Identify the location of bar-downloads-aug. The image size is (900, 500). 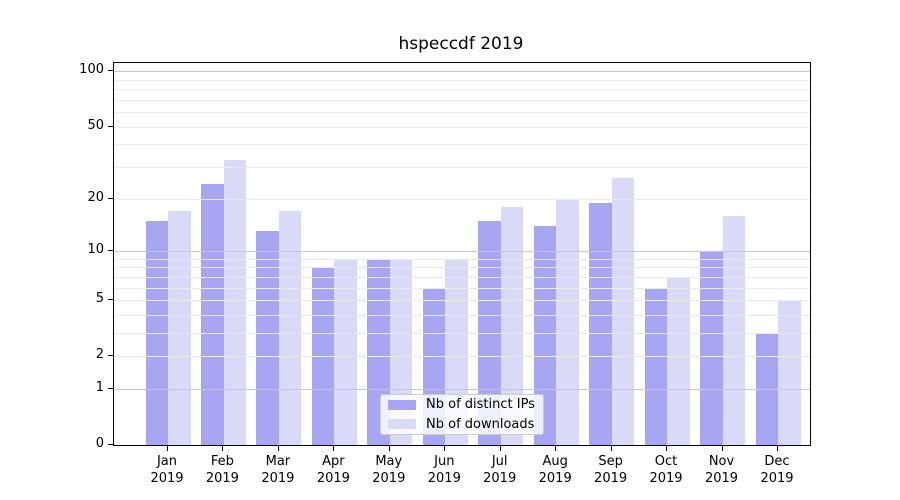
(567, 321).